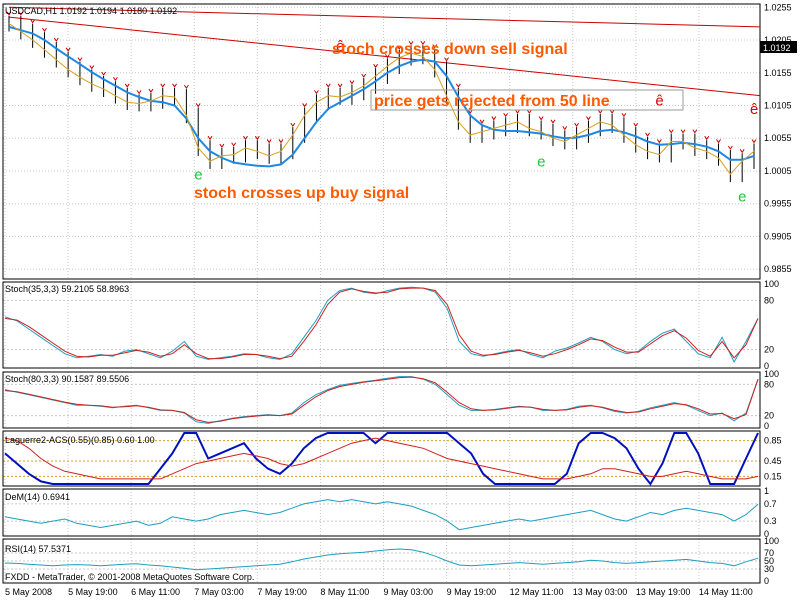 The image size is (800, 600). Describe the element at coordinates (778, 73) in the screenshot. I see `y-tick-label: 1.0155` at that location.